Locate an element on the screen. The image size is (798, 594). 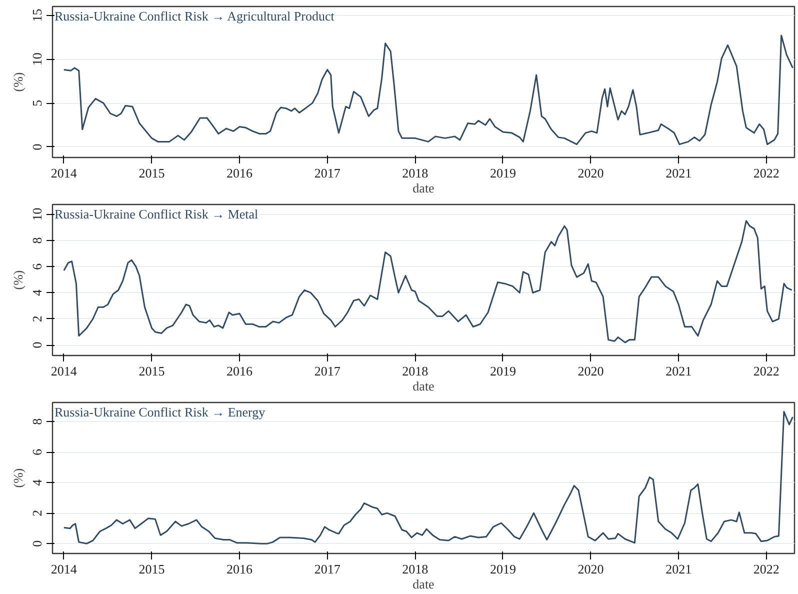
y-tick-label: 5 is located at coordinates (37, 103).